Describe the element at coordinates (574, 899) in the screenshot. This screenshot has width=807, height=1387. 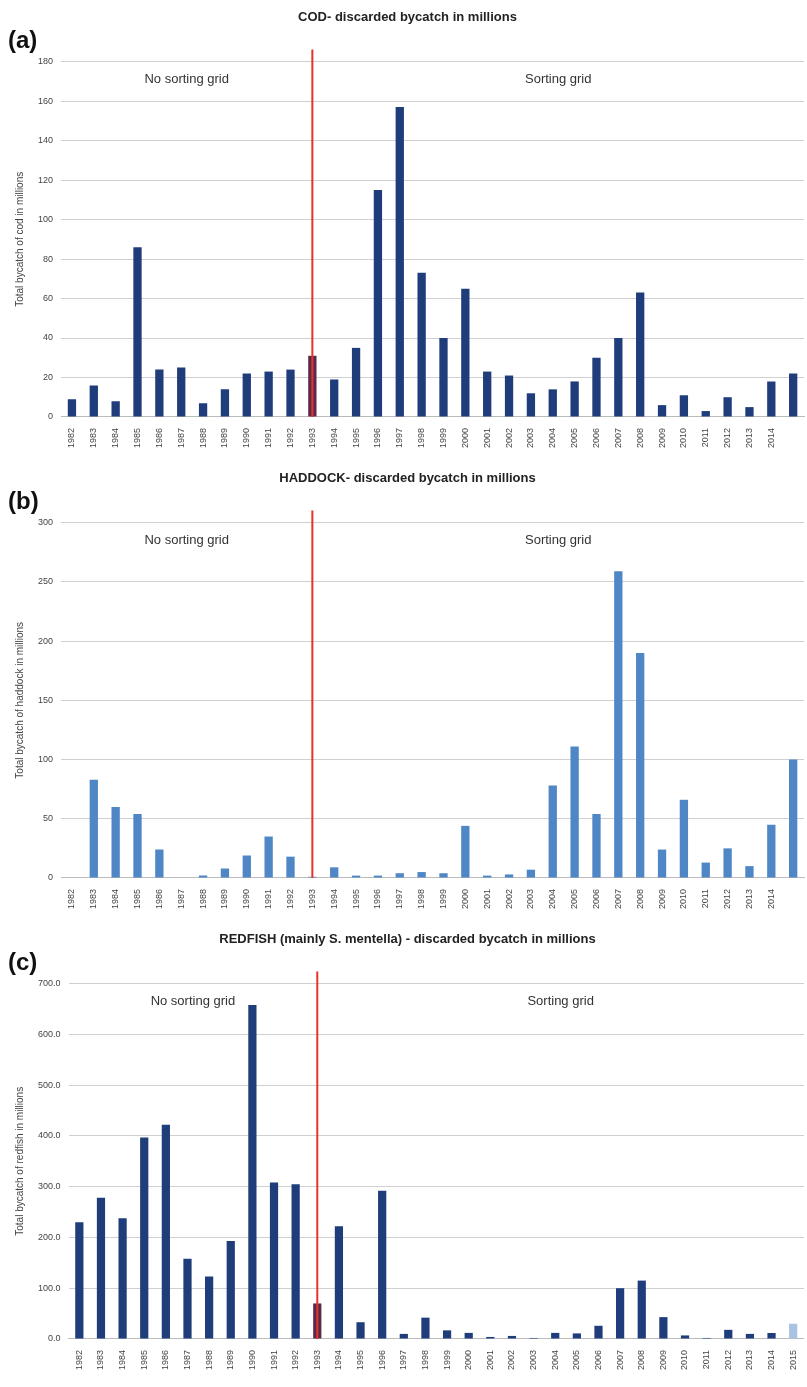
I see `x-tick-label: 2005` at that location.